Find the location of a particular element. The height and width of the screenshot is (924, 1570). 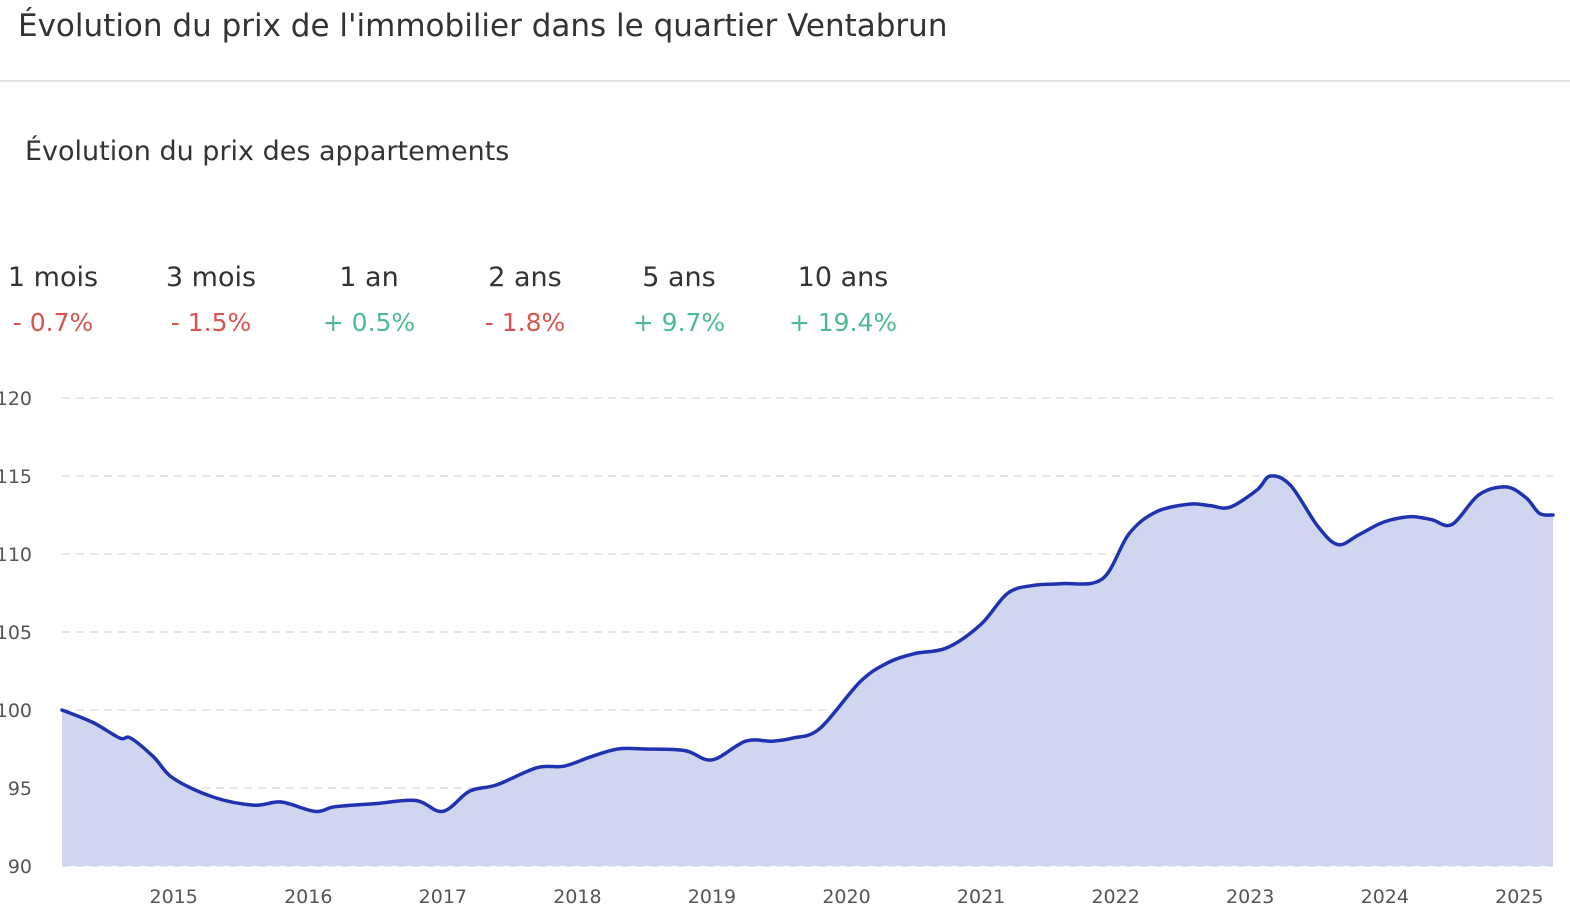

y-tick-label: 95 is located at coordinates (20, 789).